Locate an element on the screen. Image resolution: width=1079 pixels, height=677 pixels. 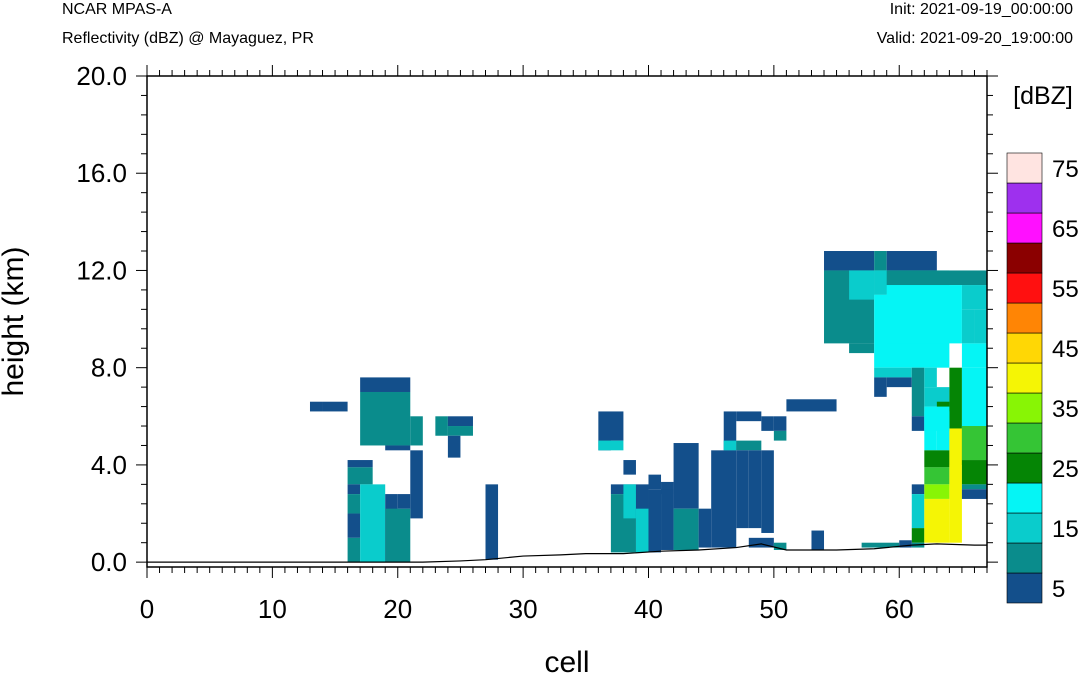
x-tick-label: 10 is located at coordinates (272, 609).